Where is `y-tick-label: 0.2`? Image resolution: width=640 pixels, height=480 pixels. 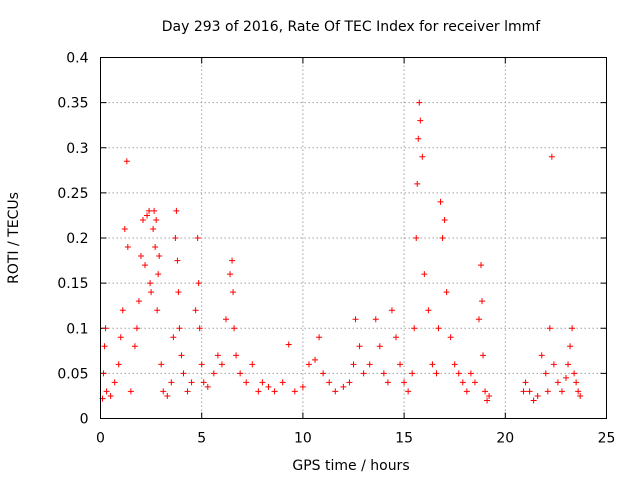
y-tick-label: 0.2 is located at coordinates (77, 239).